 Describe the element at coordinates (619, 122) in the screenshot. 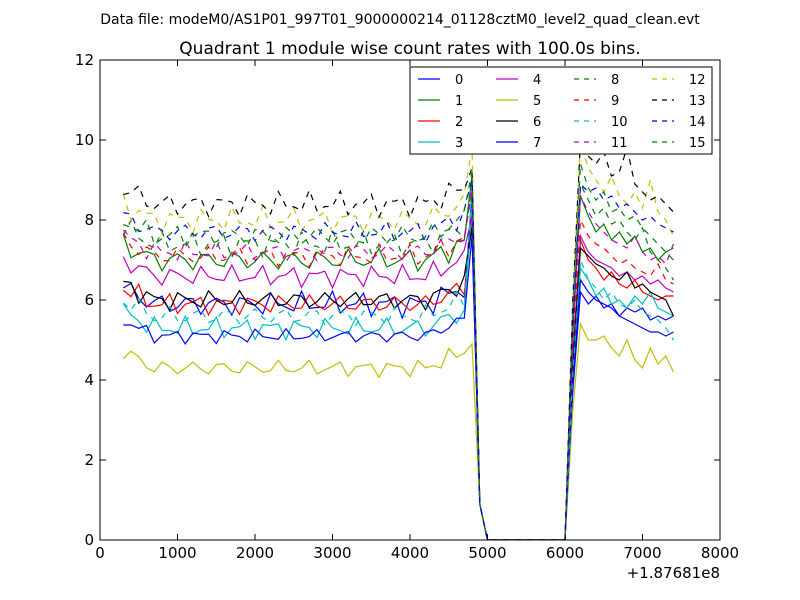

I see `legend-label-10: 10` at that location.